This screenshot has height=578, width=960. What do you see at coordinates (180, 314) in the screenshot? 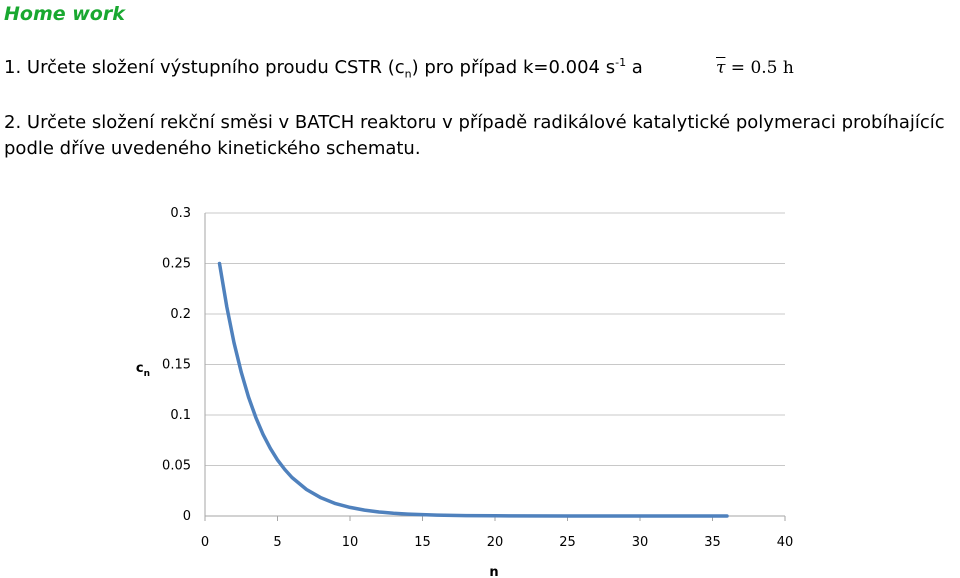
I see `y-tick-label: 0.2` at bounding box center [180, 314].